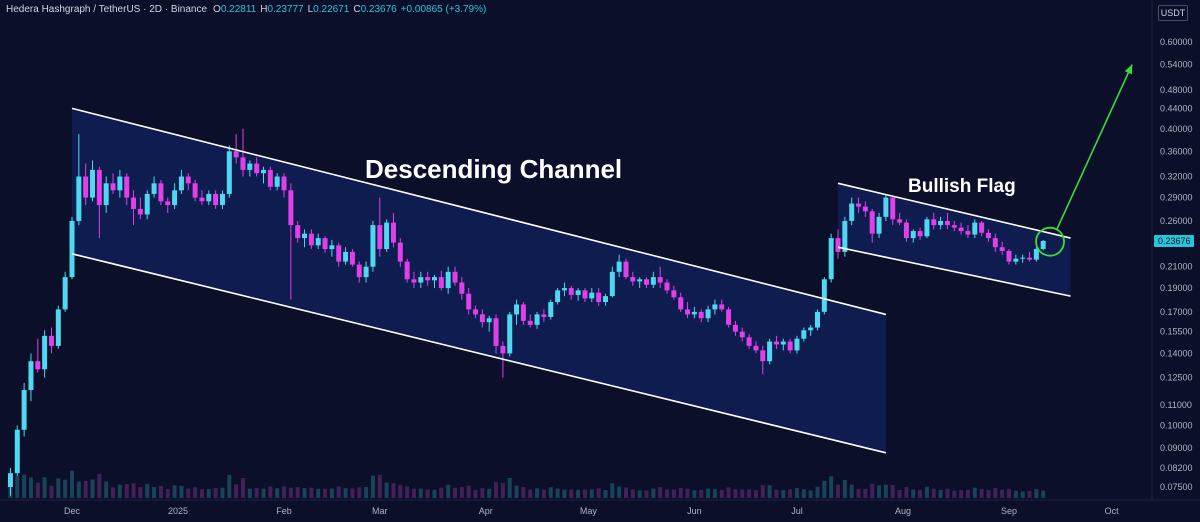 The width and height of the screenshot is (1200, 522). Describe the element at coordinates (1173, 13) in the screenshot. I see `currency-badge: USDT` at that location.